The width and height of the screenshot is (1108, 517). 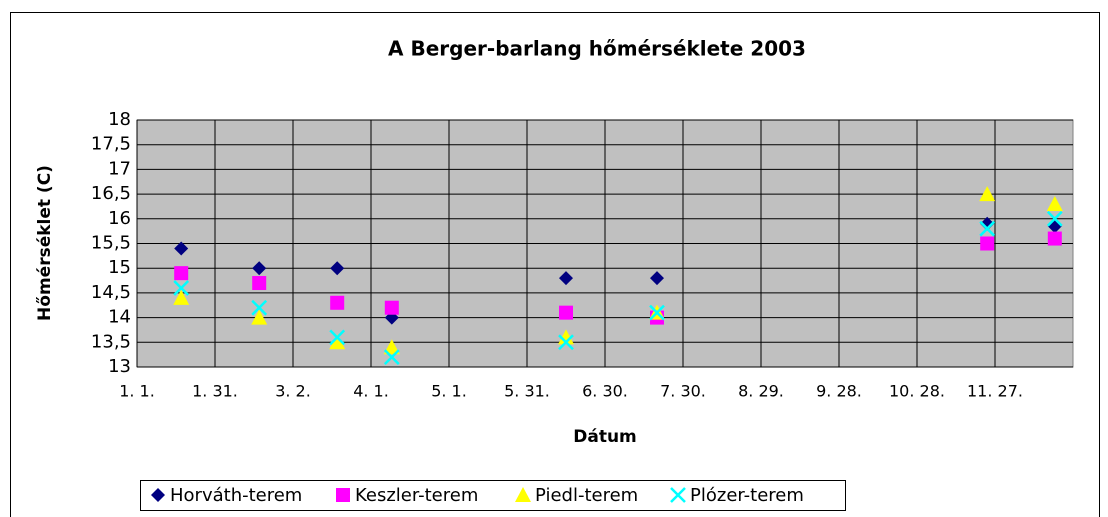 What do you see at coordinates (119, 119) in the screenshot?
I see `y-tick-label: 18` at bounding box center [119, 119].